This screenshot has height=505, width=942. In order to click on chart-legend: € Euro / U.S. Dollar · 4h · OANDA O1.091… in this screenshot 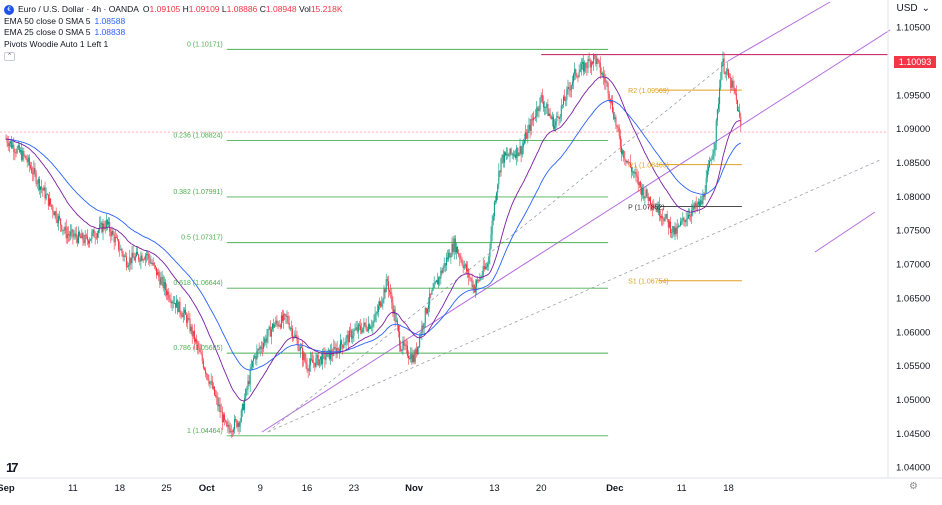, I will do `click(173, 32)`.